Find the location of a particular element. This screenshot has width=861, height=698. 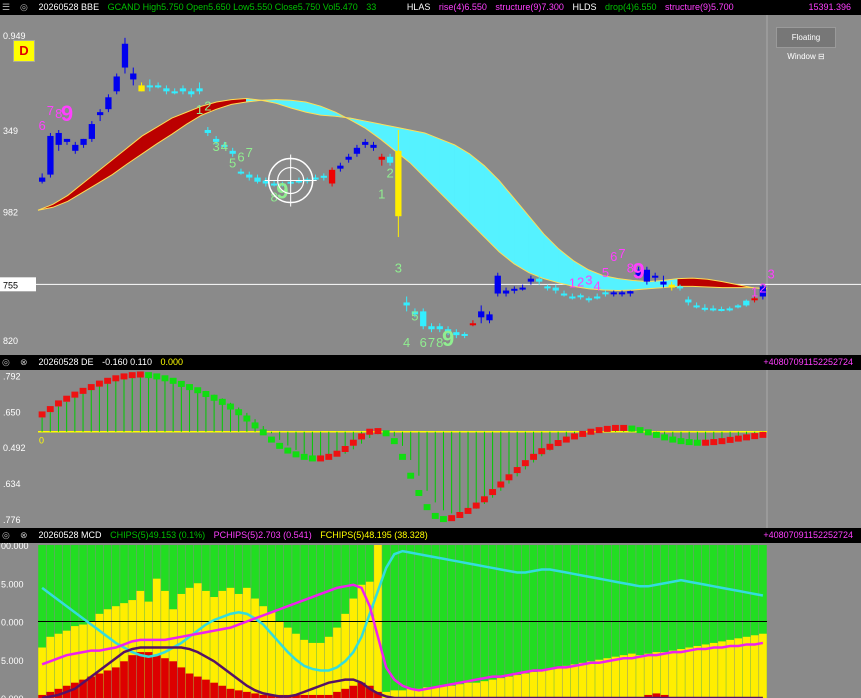

mcd-y-tick-label: 0.000 is located at coordinates (12, 623).